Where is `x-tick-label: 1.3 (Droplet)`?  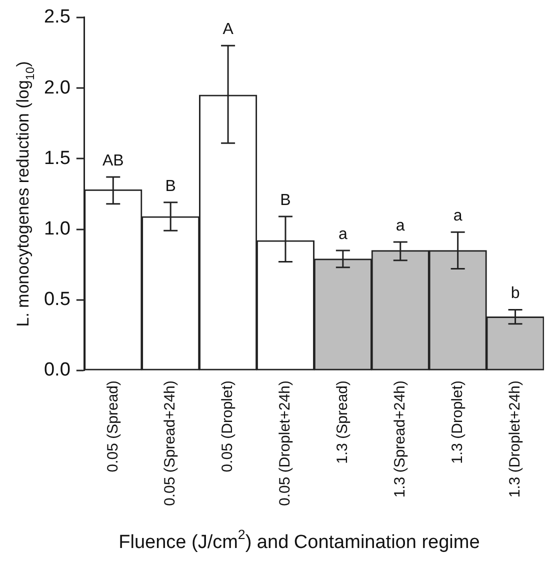
x-tick-label: 1.3 (Droplet) is located at coordinates (457, 422).